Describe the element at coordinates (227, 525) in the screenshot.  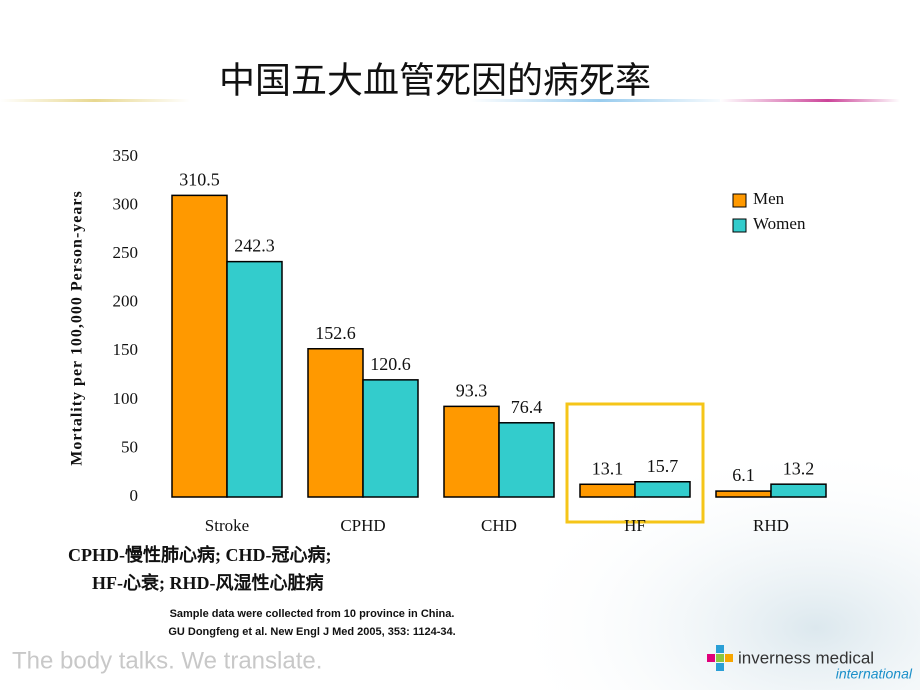
I see `x-tick-label: Stroke` at that location.